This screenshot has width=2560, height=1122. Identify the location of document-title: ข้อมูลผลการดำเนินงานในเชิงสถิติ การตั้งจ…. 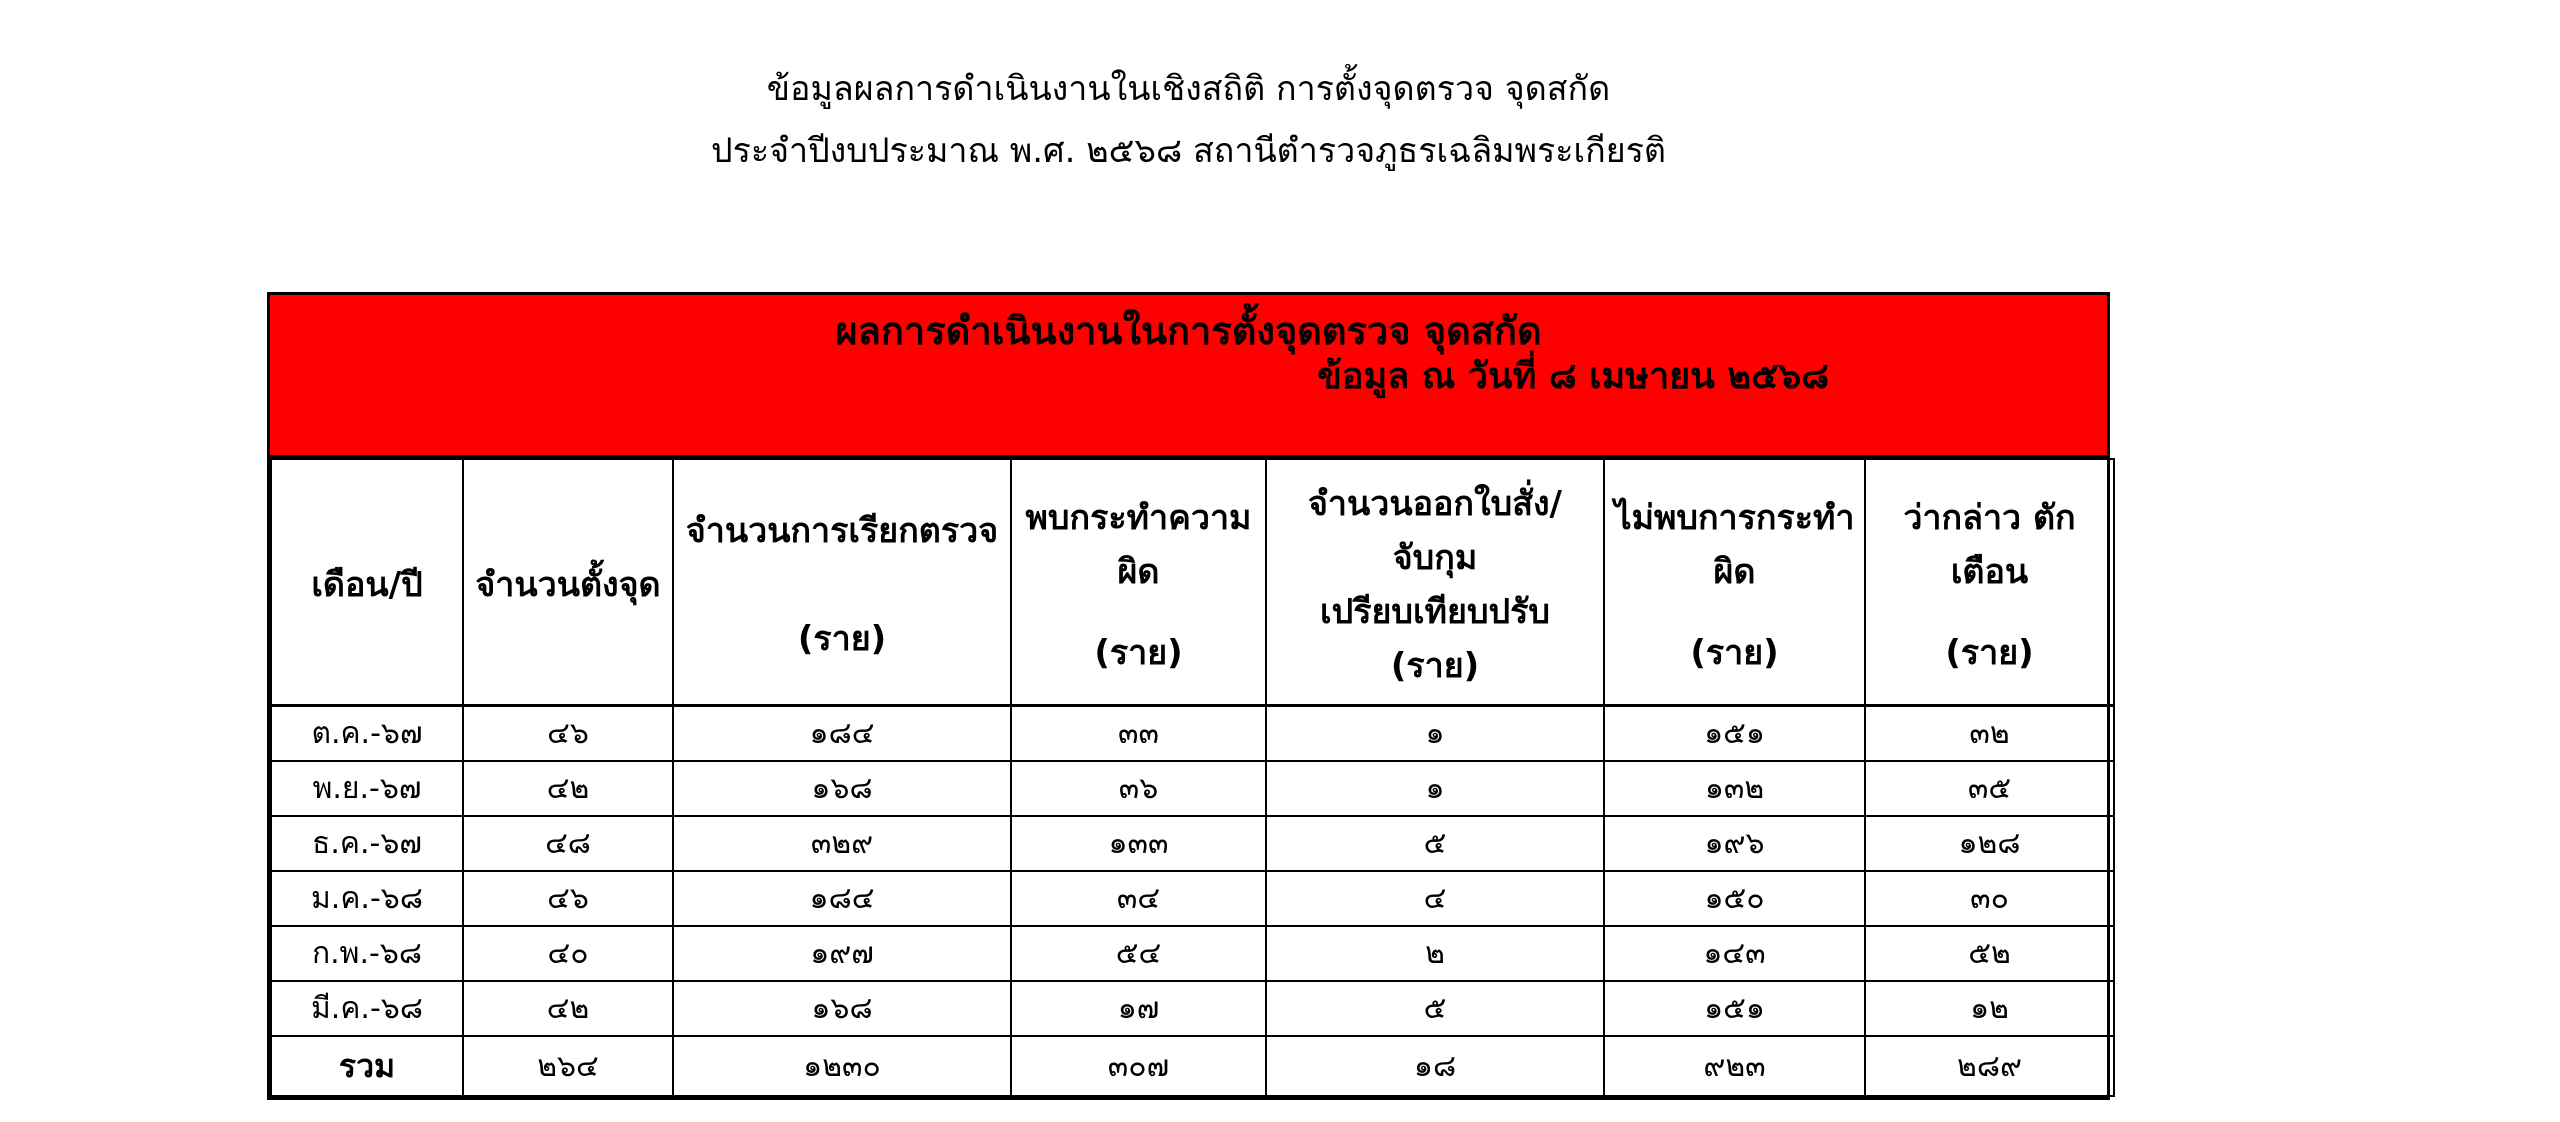
(1188, 120).